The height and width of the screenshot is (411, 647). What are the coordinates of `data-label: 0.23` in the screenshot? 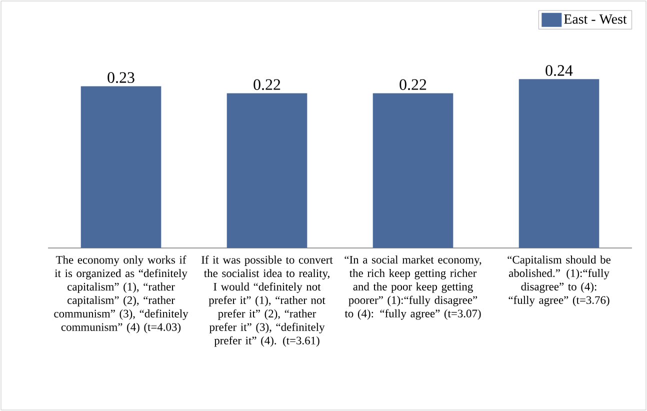 It's located at (121, 77).